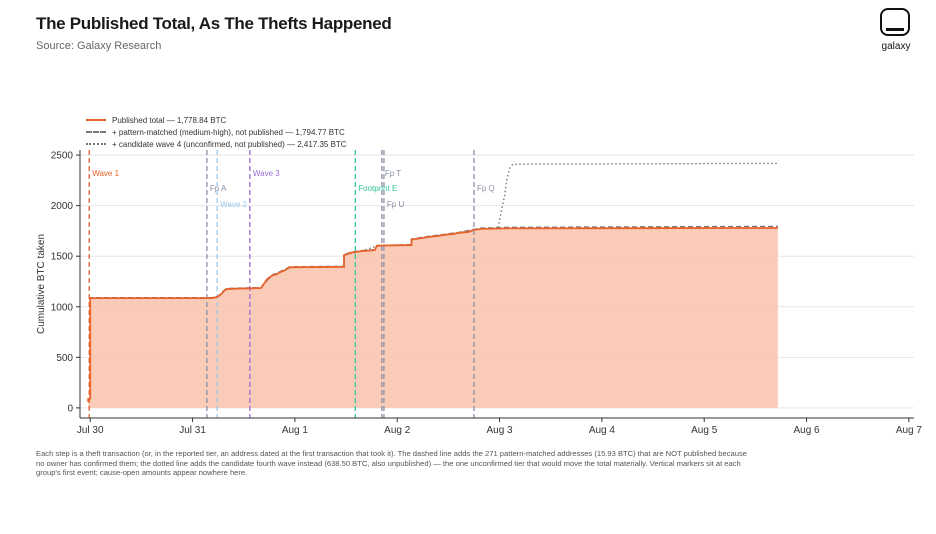  What do you see at coordinates (96, 120) in the screenshot?
I see `legend-swatch-solid-icon` at bounding box center [96, 120].